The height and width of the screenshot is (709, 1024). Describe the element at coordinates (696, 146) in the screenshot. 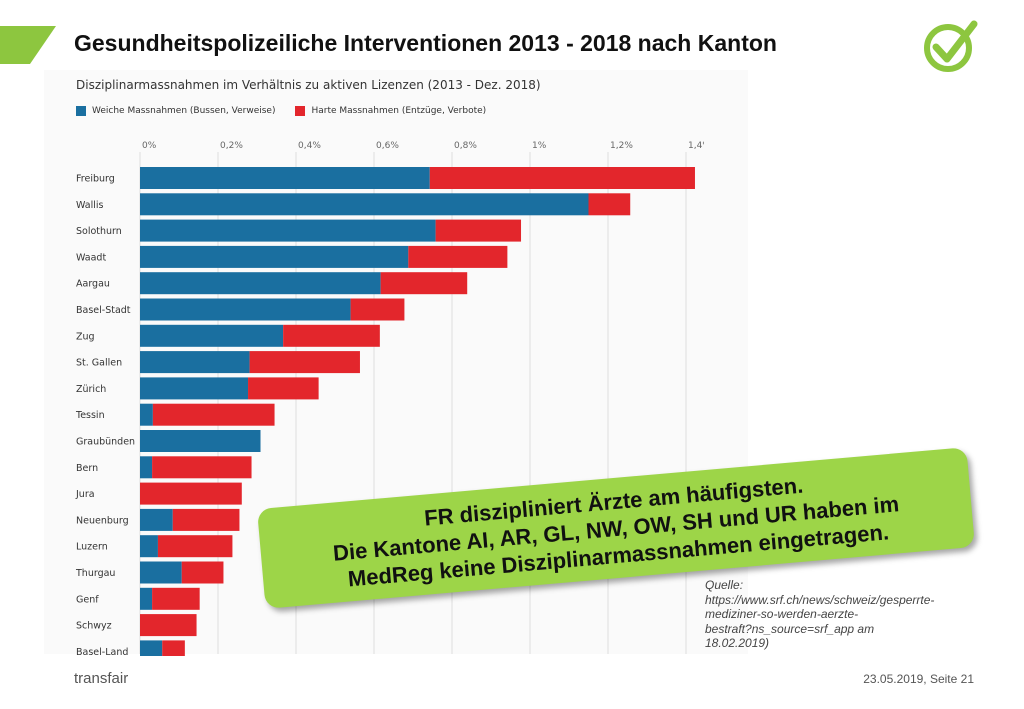

I see `x-tick-label: 1,4%` at that location.